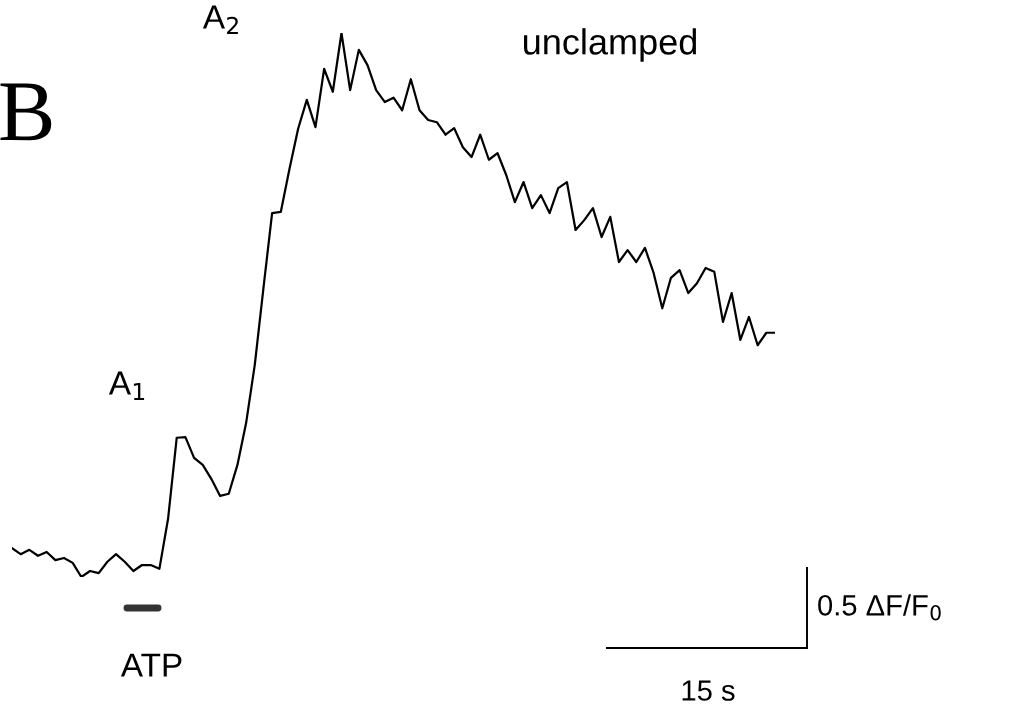  What do you see at coordinates (26, 112) in the screenshot?
I see `chart-title: B` at bounding box center [26, 112].